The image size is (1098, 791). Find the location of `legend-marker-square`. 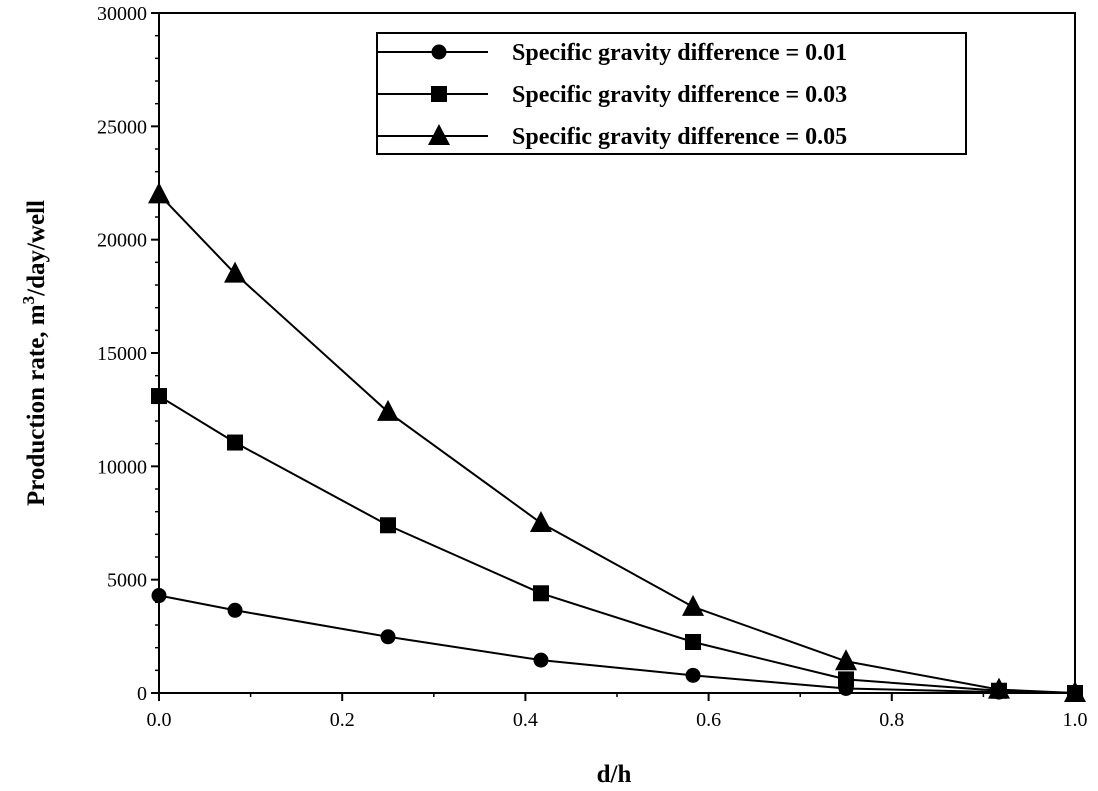

legend-marker-square is located at coordinates (439, 94).